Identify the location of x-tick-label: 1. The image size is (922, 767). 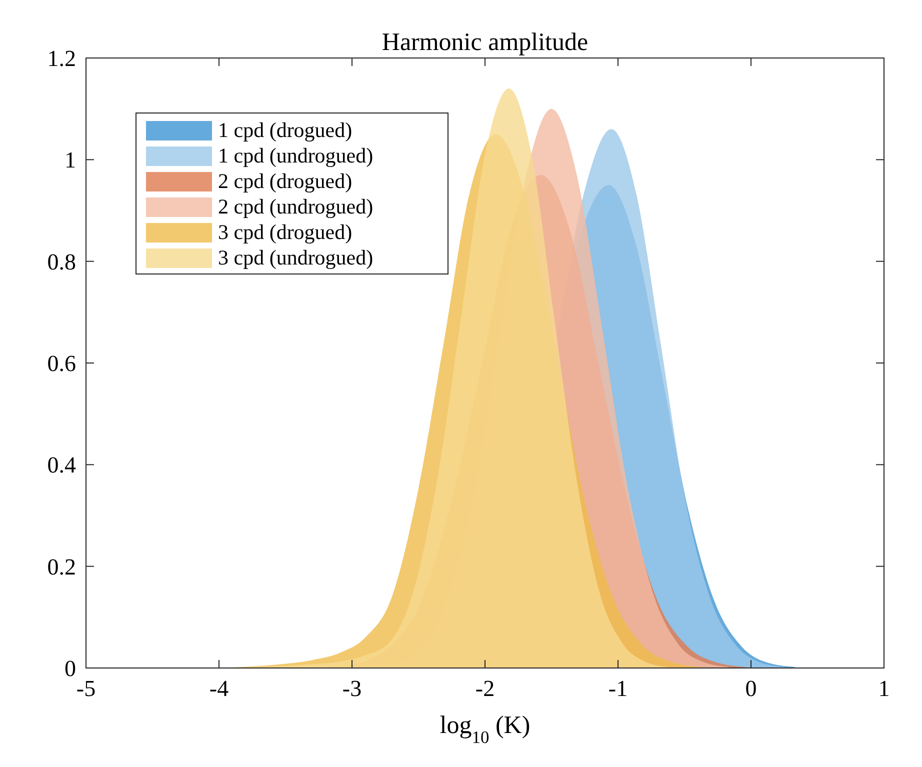
(884, 688).